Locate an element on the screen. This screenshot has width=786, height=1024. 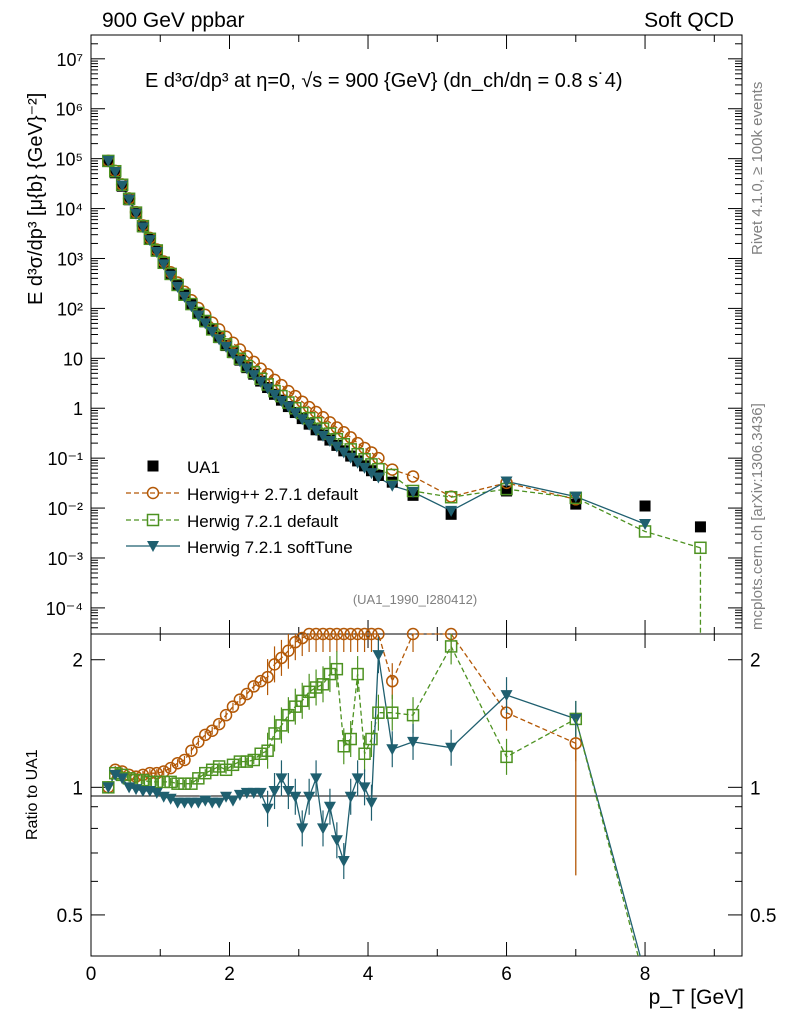
legend-herwig721-softtune: Herwig 7.2.1 softTune is located at coordinates (270, 547).